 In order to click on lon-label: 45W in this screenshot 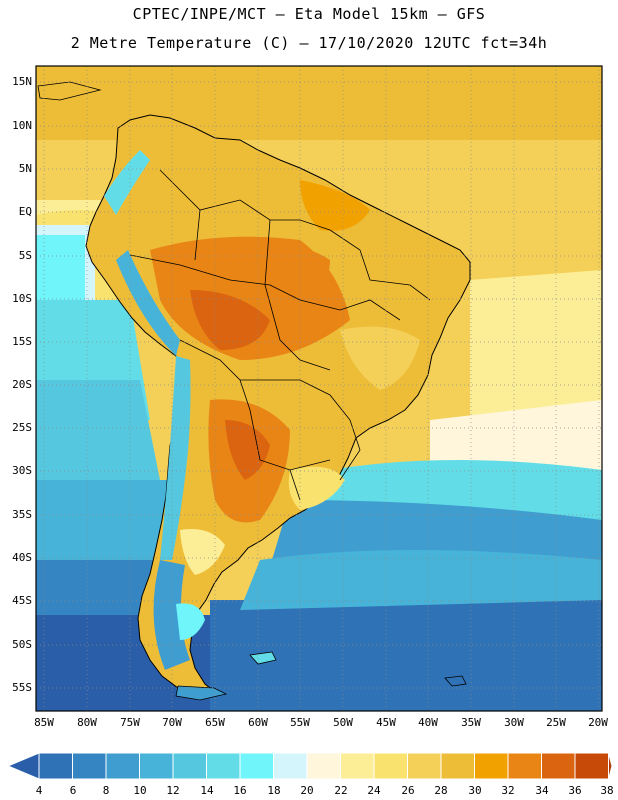, I will do `click(386, 722)`.